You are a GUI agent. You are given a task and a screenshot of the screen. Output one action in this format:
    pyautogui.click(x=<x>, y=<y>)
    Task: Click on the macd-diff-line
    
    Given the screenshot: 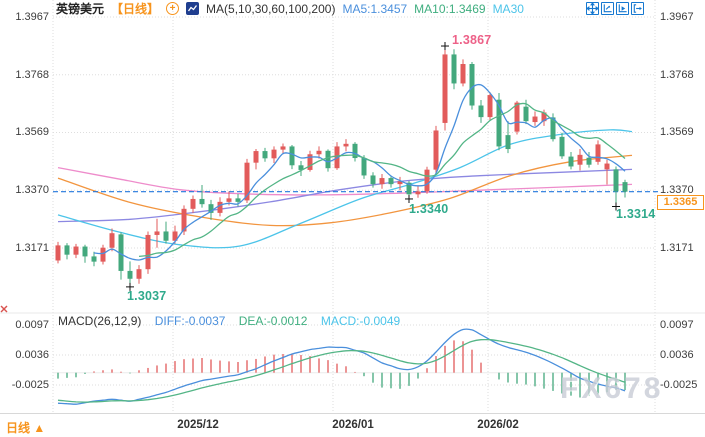 What is the action you would take?
    pyautogui.click(x=341, y=366)
    